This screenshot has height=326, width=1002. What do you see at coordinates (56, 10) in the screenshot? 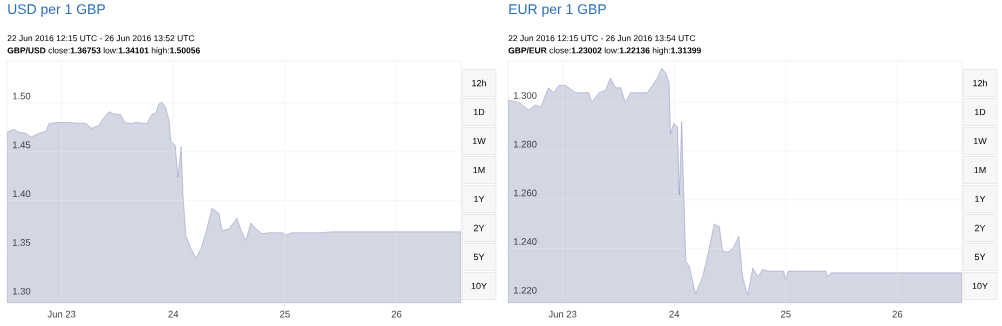
I see `chart-title: USD per 1 GBP` at bounding box center [56, 10].